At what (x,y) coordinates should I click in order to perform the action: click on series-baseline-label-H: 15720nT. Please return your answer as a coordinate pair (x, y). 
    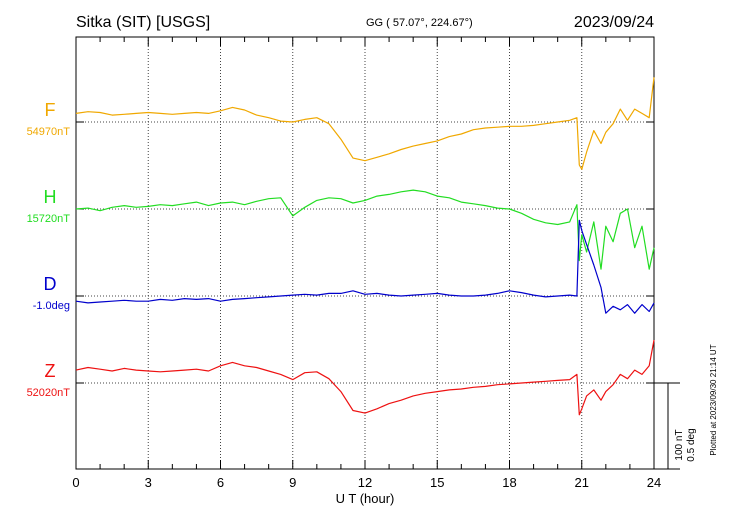
    Looking at the image, I should click on (49, 219).